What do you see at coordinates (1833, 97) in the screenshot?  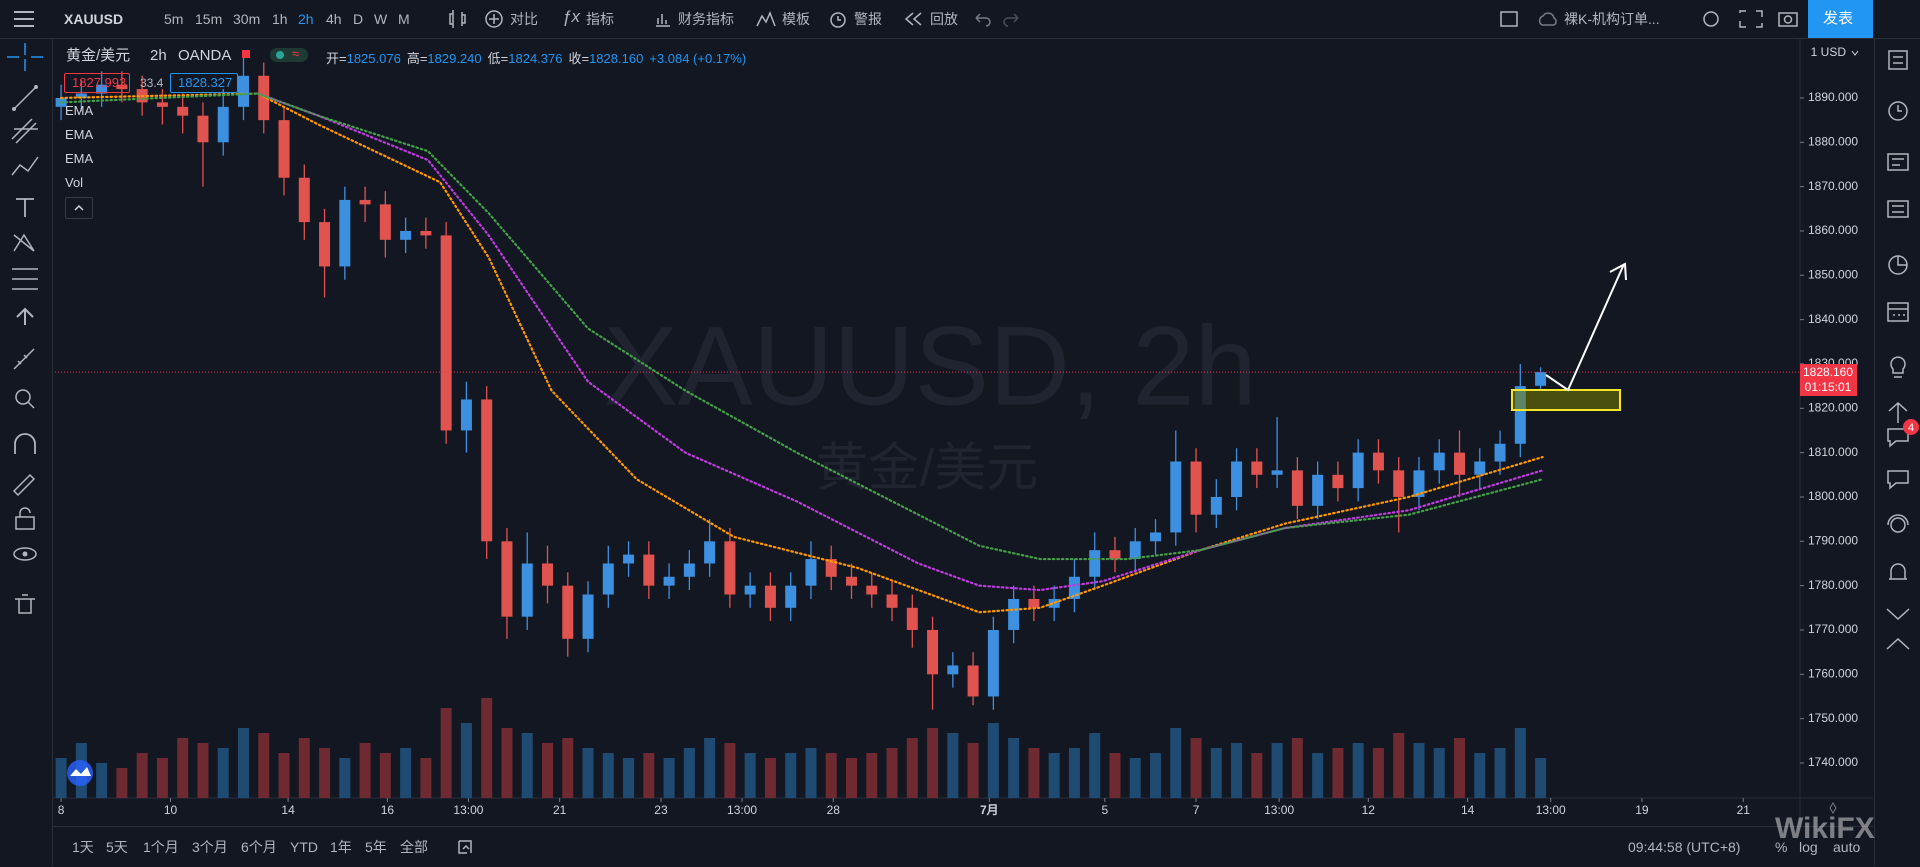 I see `y-tick-label: 1890.000` at bounding box center [1833, 97].